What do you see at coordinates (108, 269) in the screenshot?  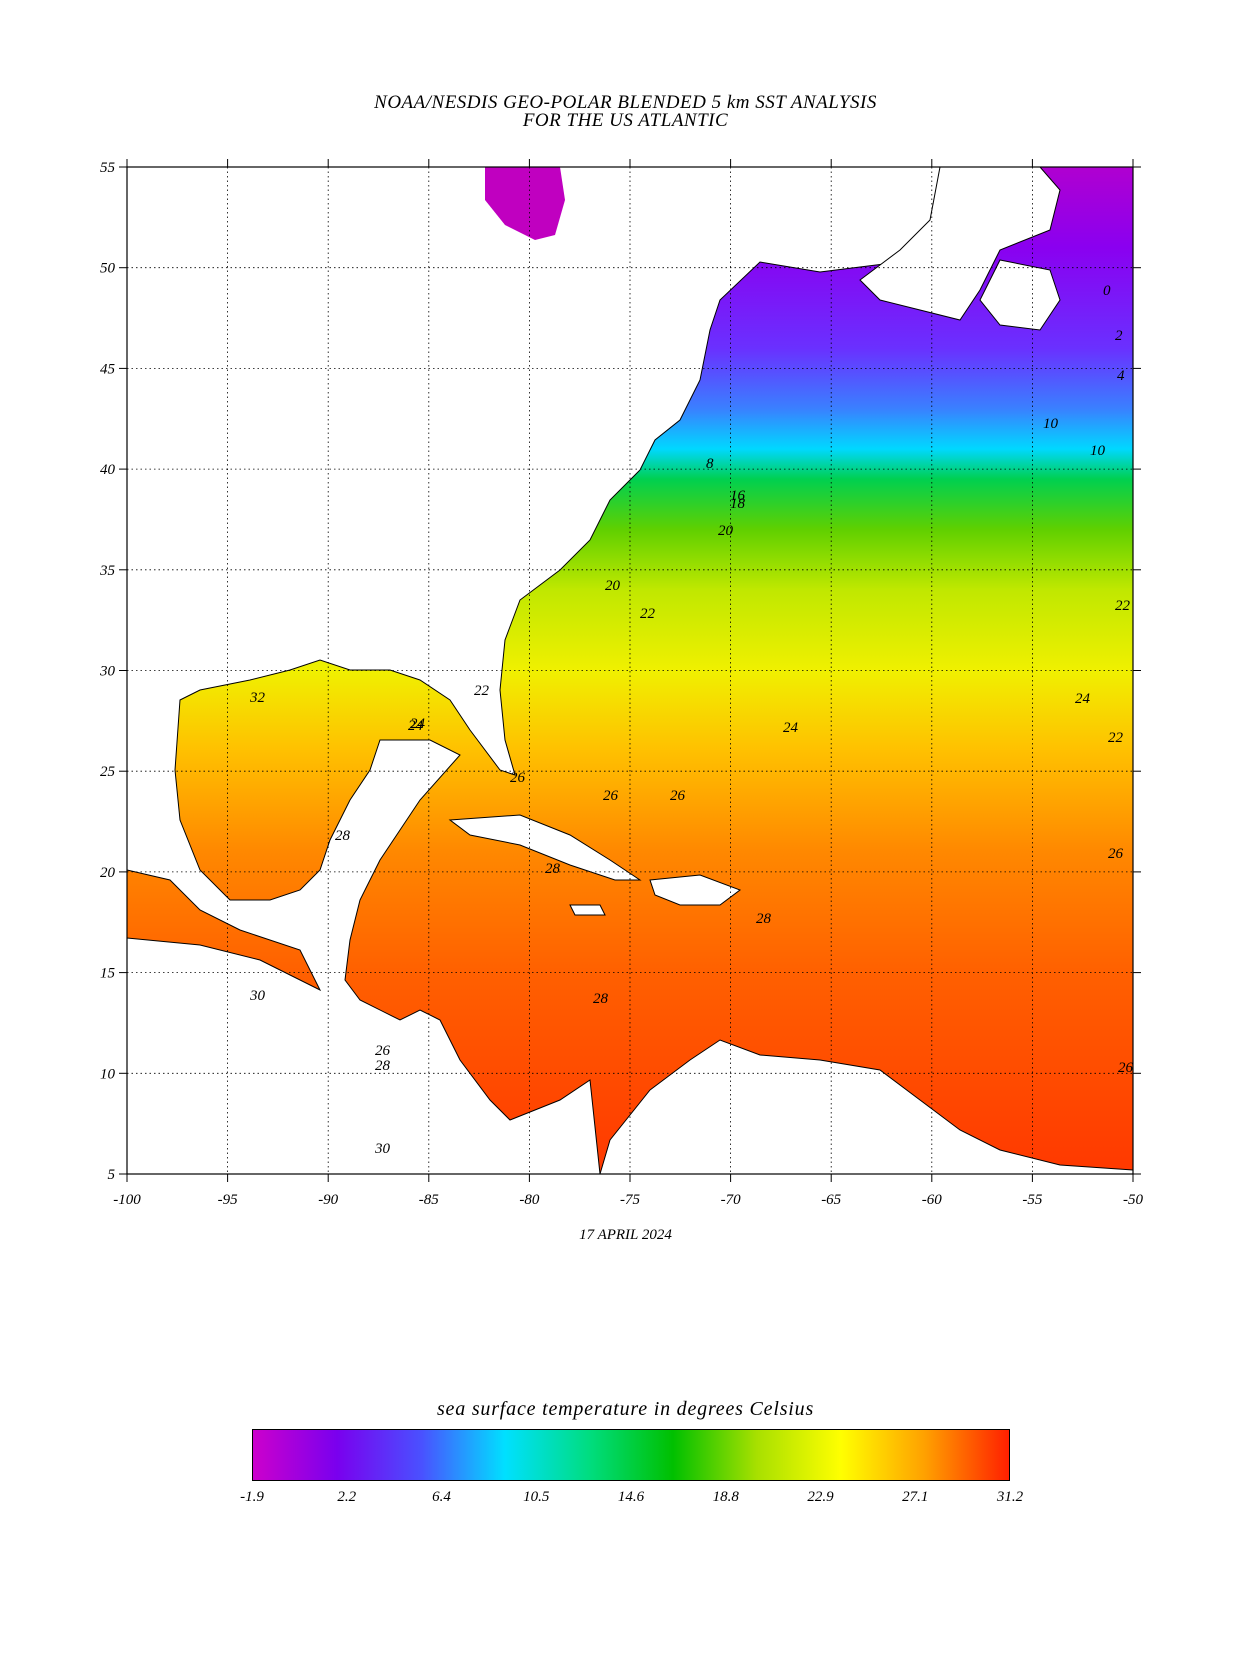 I see `y-tick-label: 50` at bounding box center [108, 269].